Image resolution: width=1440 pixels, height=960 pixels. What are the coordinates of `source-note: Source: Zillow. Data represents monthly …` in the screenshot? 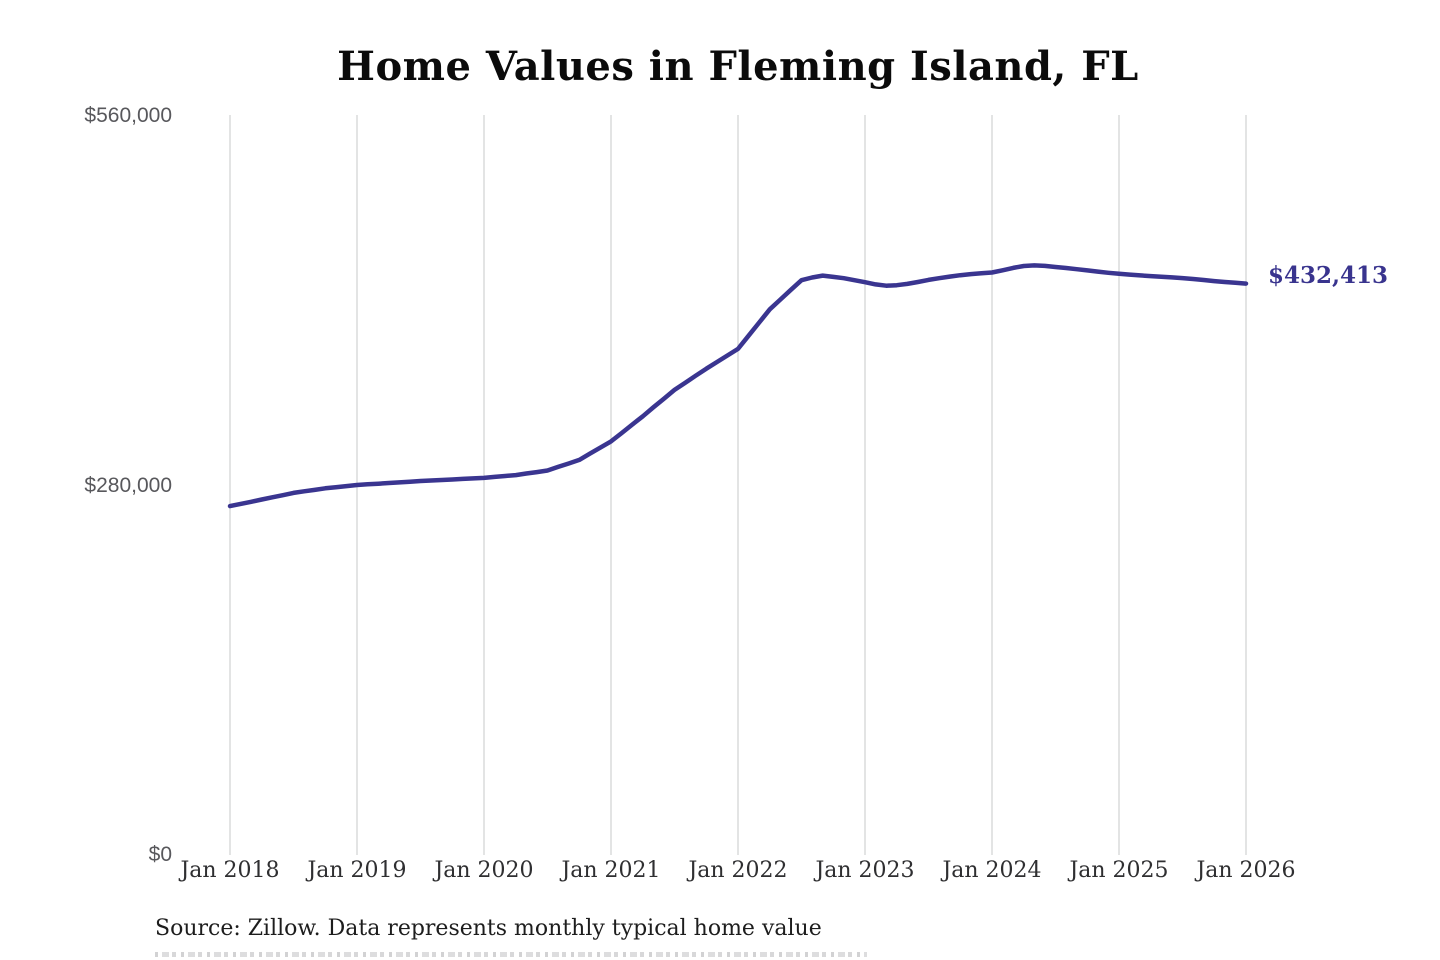 It's located at (488, 928).